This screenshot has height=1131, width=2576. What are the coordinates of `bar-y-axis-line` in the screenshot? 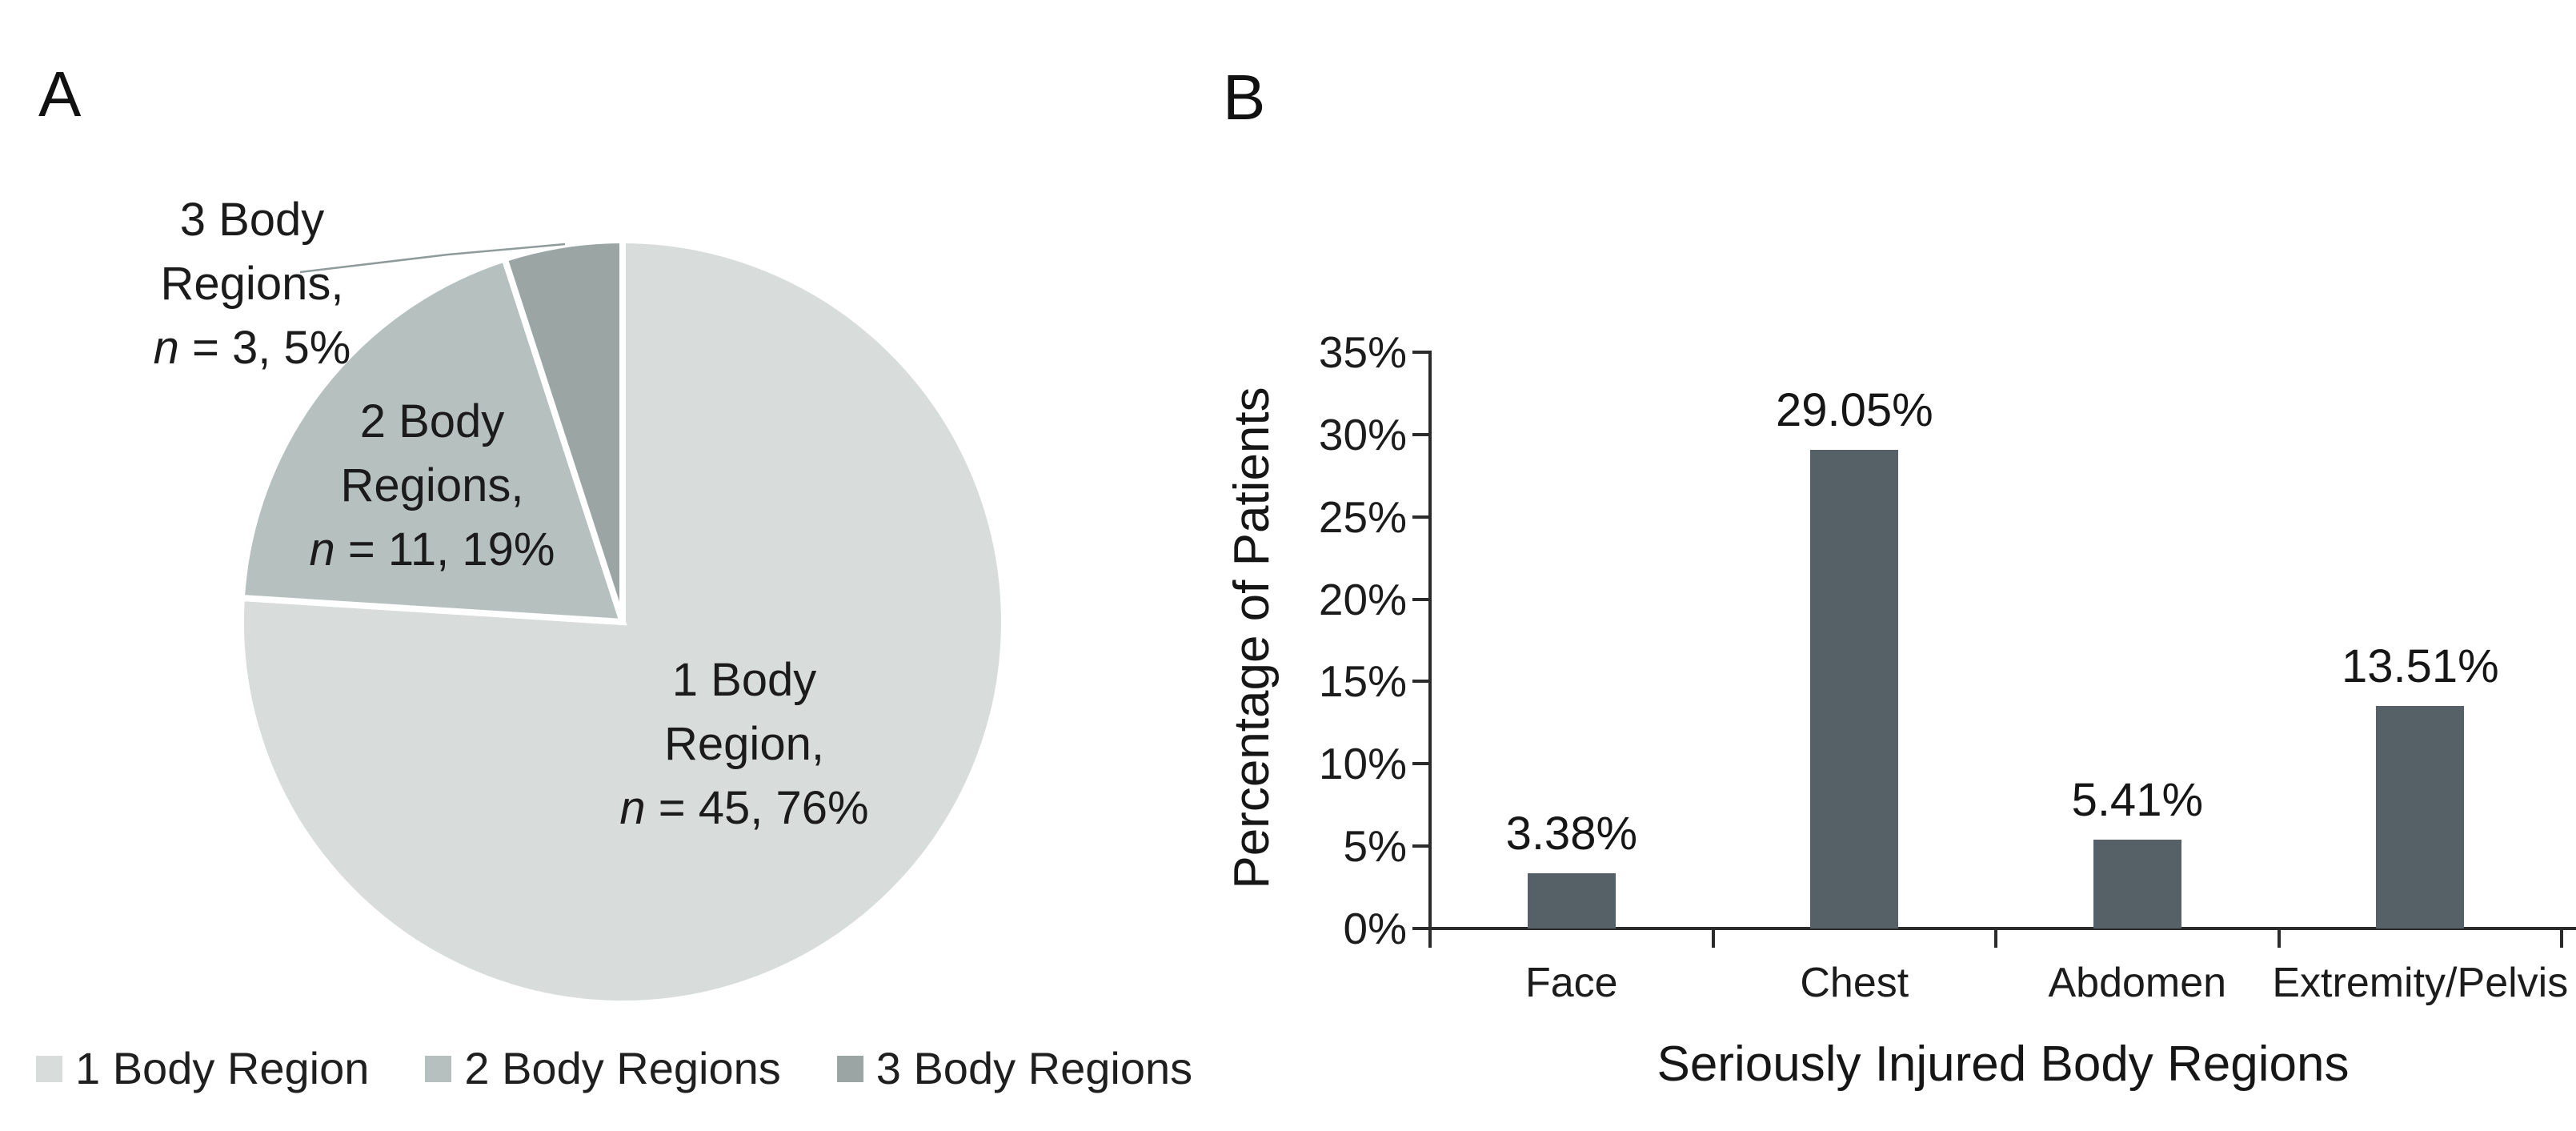 It's located at (1430, 650).